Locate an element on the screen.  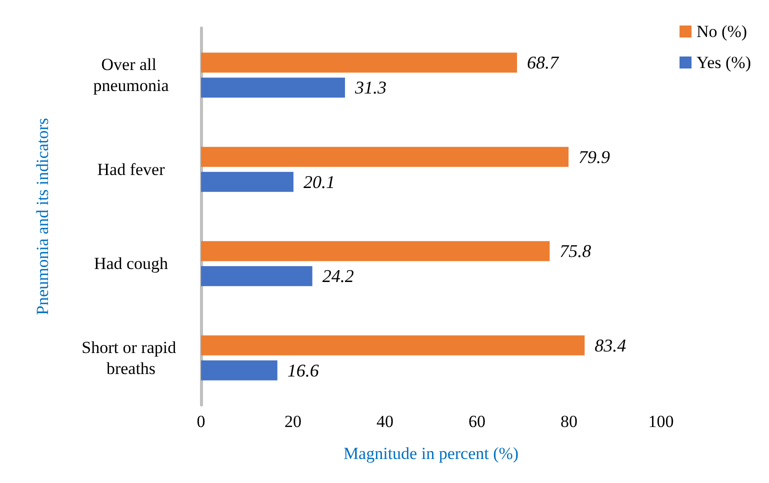
data-label: 31.3 is located at coordinates (370, 88).